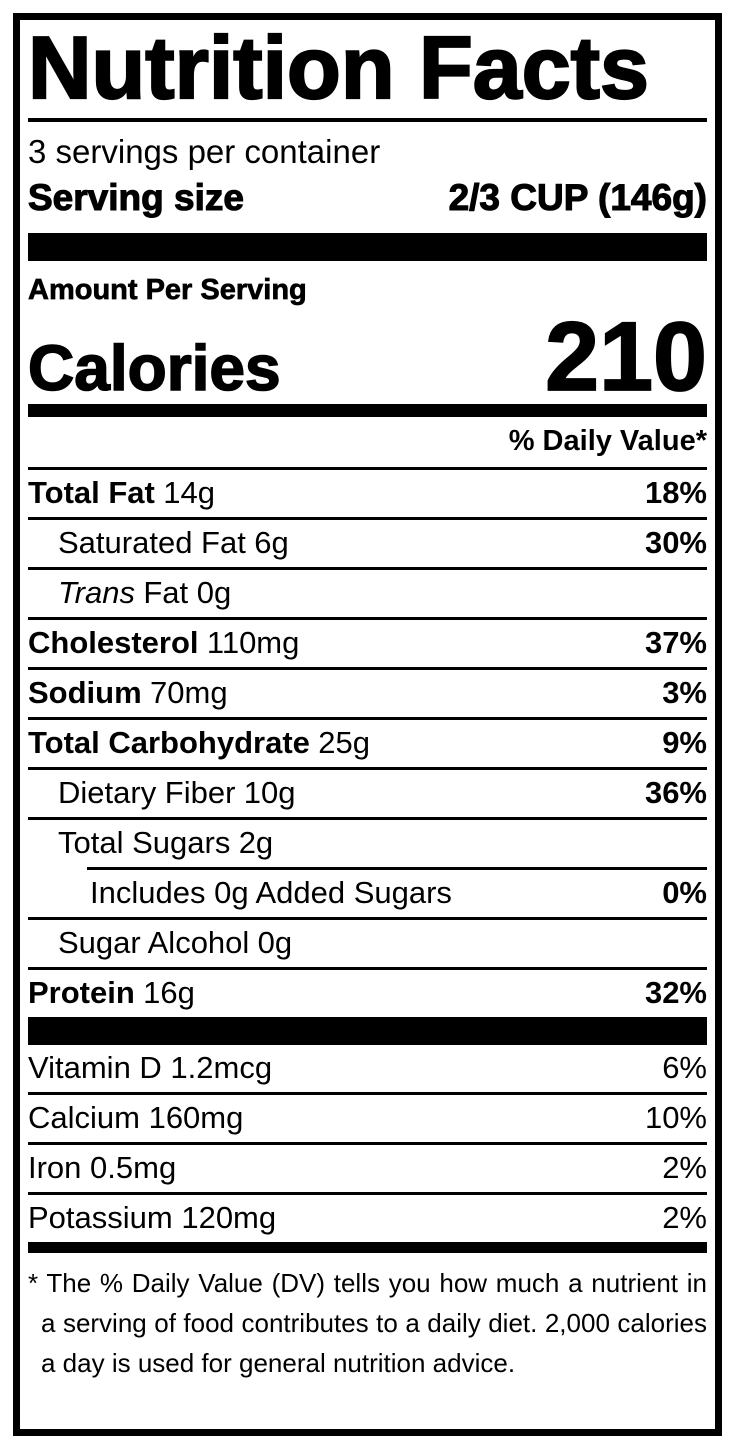 The height and width of the screenshot is (1449, 735). I want to click on nutrient-name: Sodium, so click(85, 693).